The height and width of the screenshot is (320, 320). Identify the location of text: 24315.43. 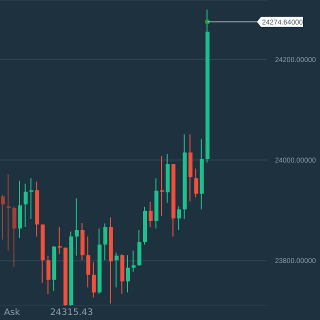
(72, 313).